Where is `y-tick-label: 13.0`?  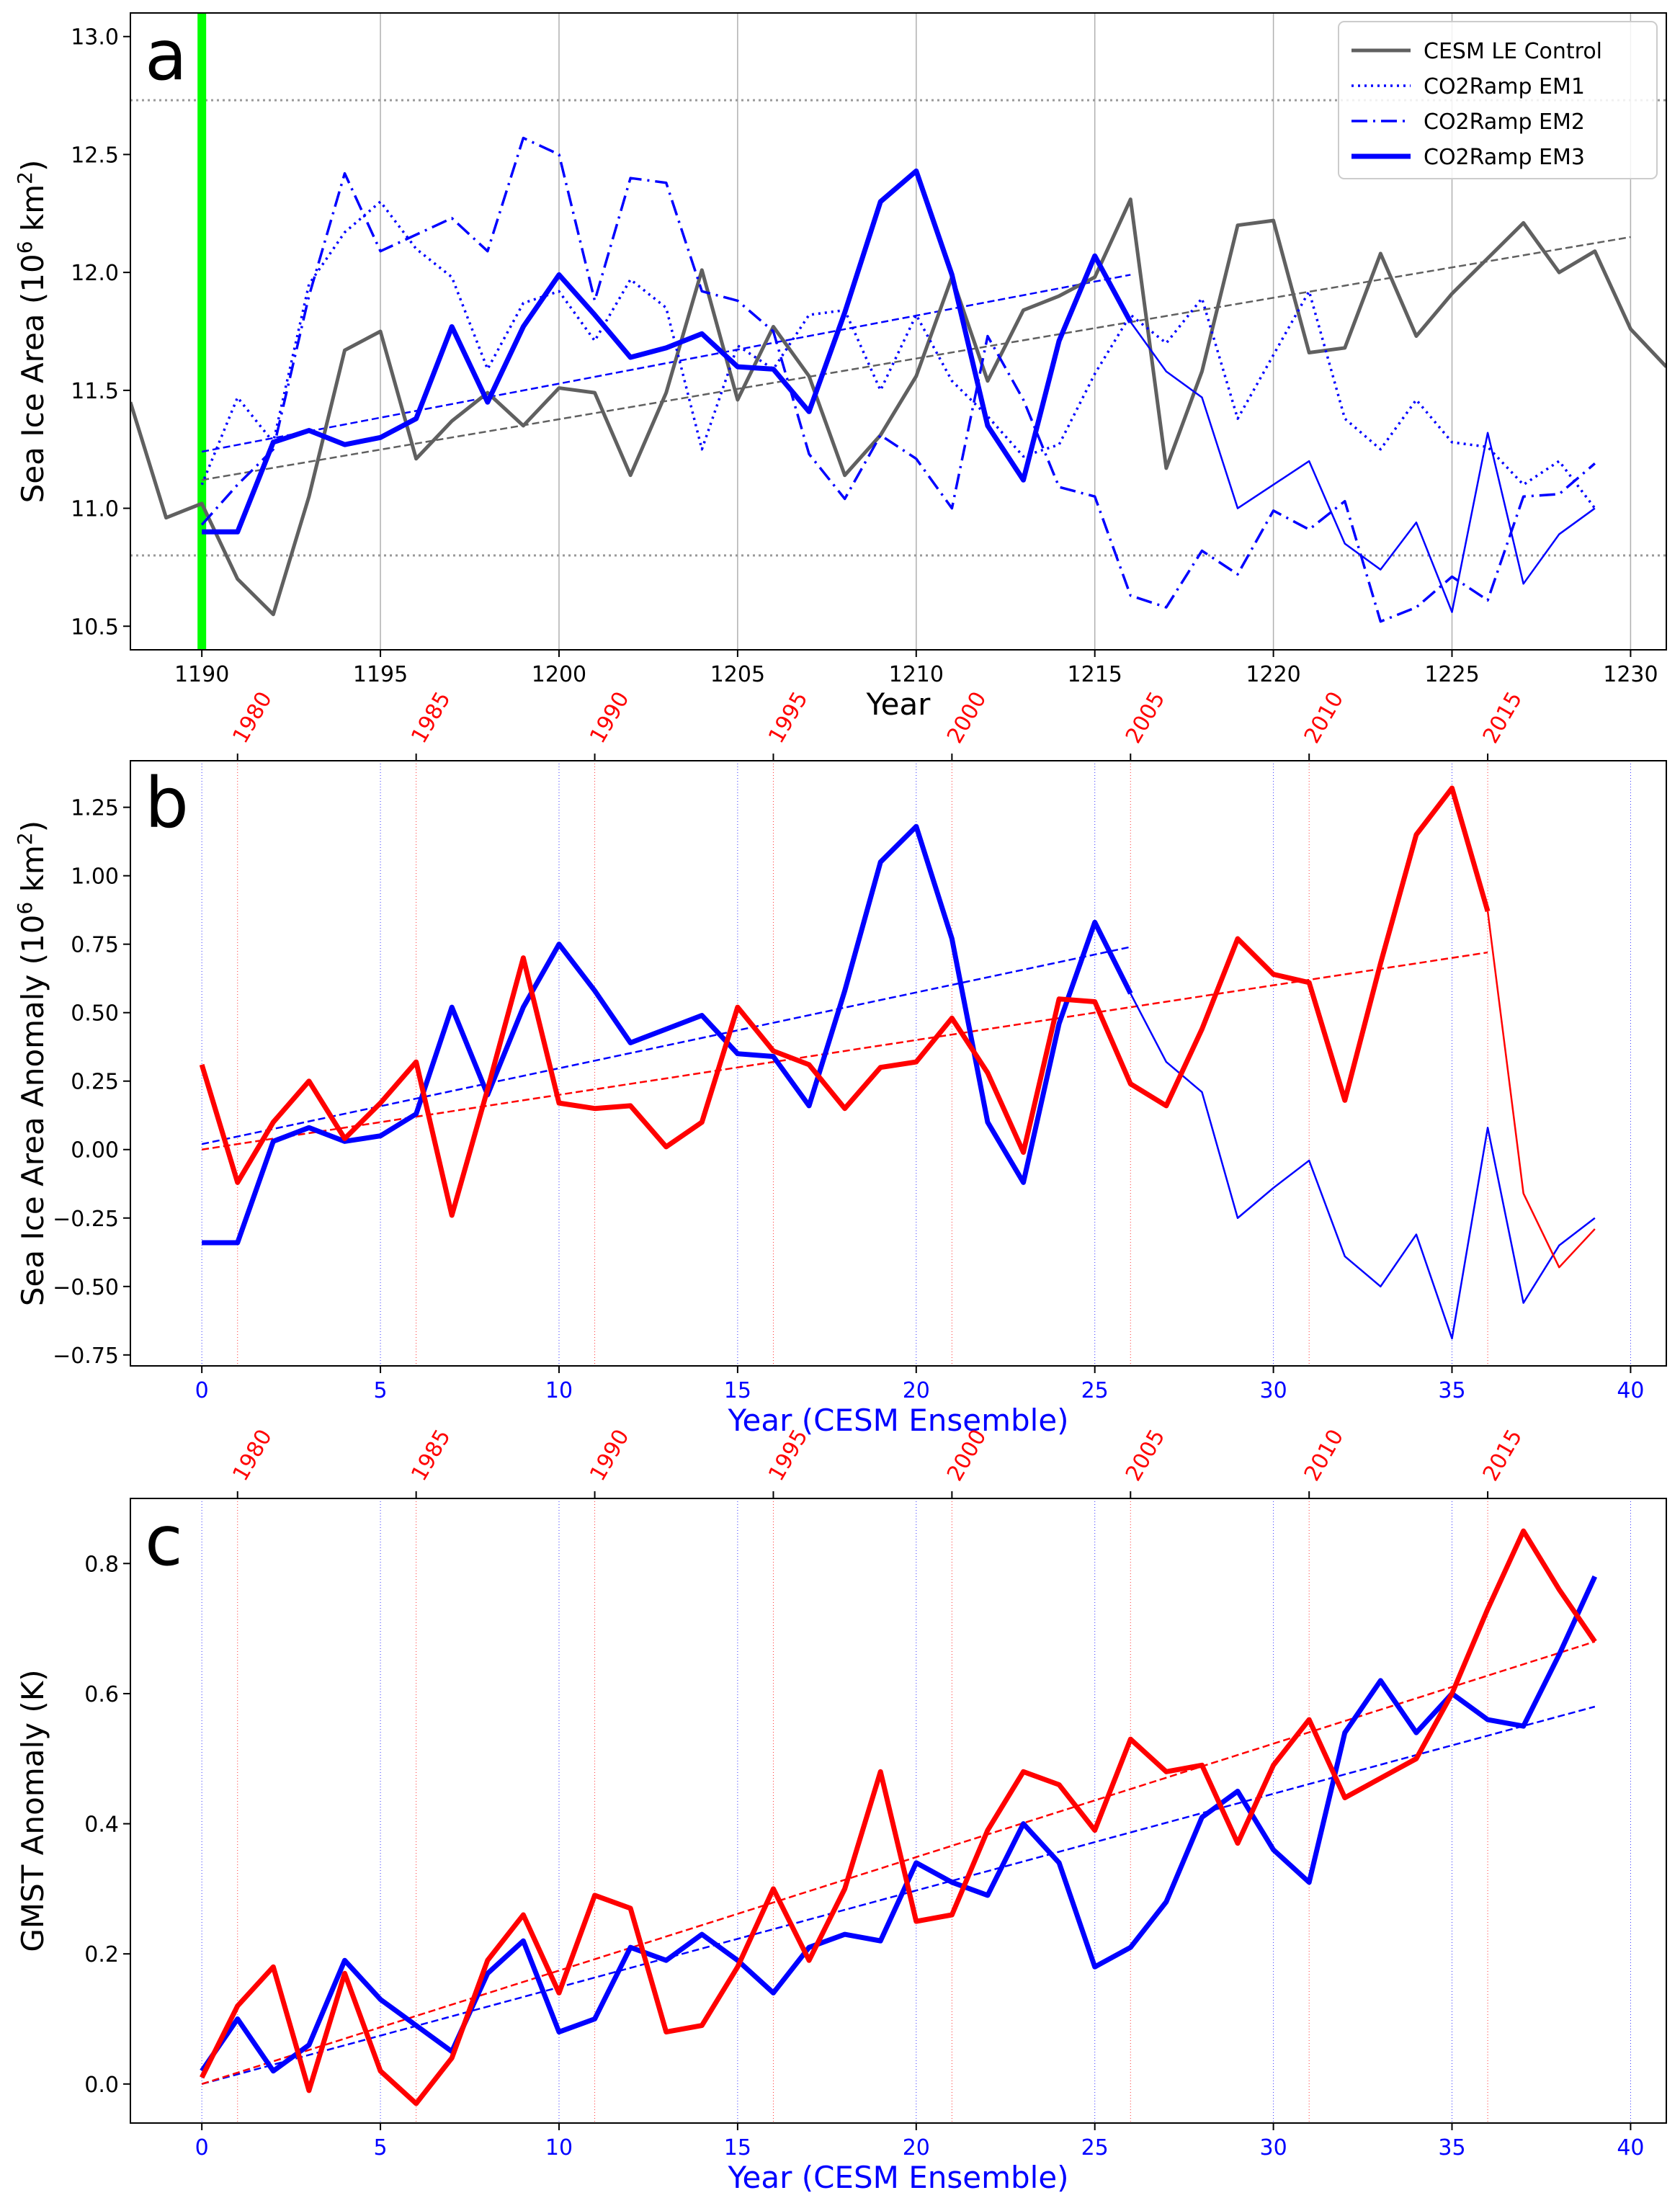
y-tick-label: 13.0 is located at coordinates (95, 37).